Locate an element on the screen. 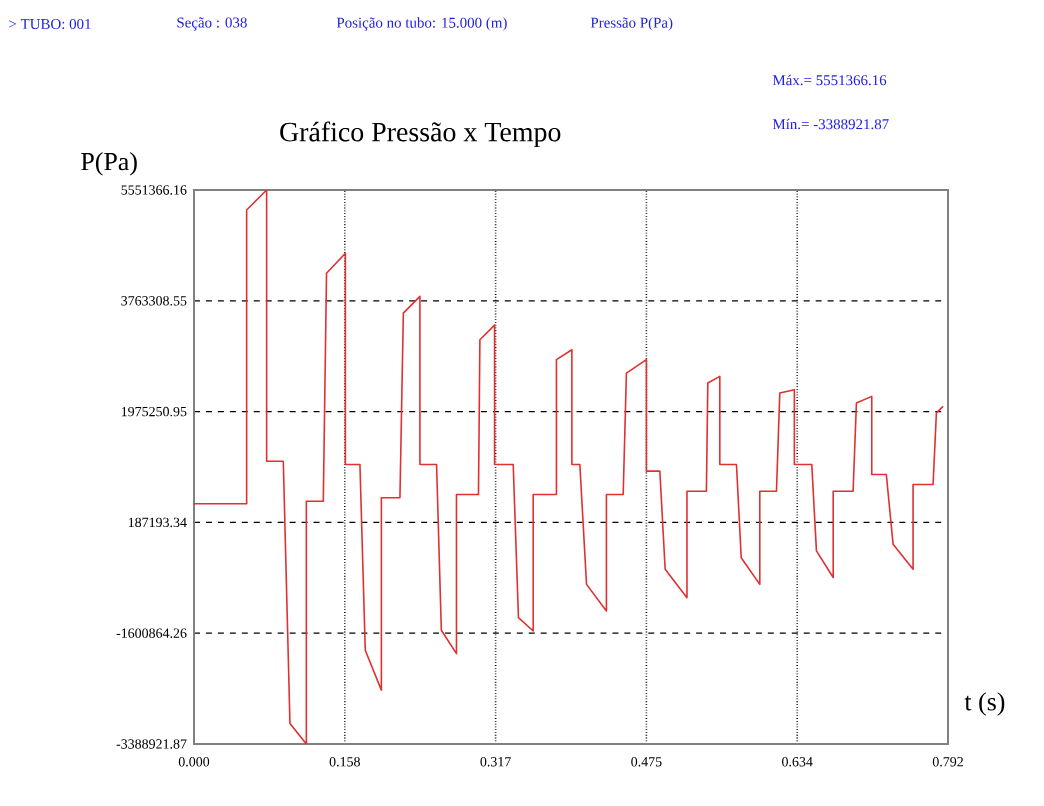 Image resolution: width=1044 pixels, height=806 pixels. x-axis-title: t (s) is located at coordinates (984, 704).